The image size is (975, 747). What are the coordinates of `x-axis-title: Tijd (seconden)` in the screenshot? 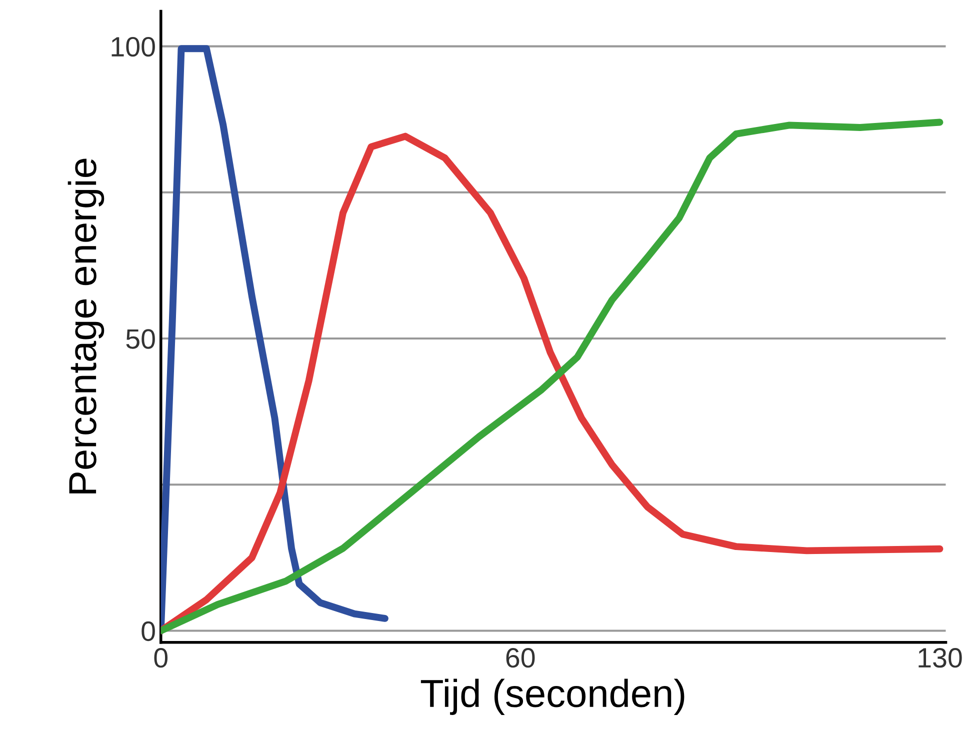 It's located at (552, 696).